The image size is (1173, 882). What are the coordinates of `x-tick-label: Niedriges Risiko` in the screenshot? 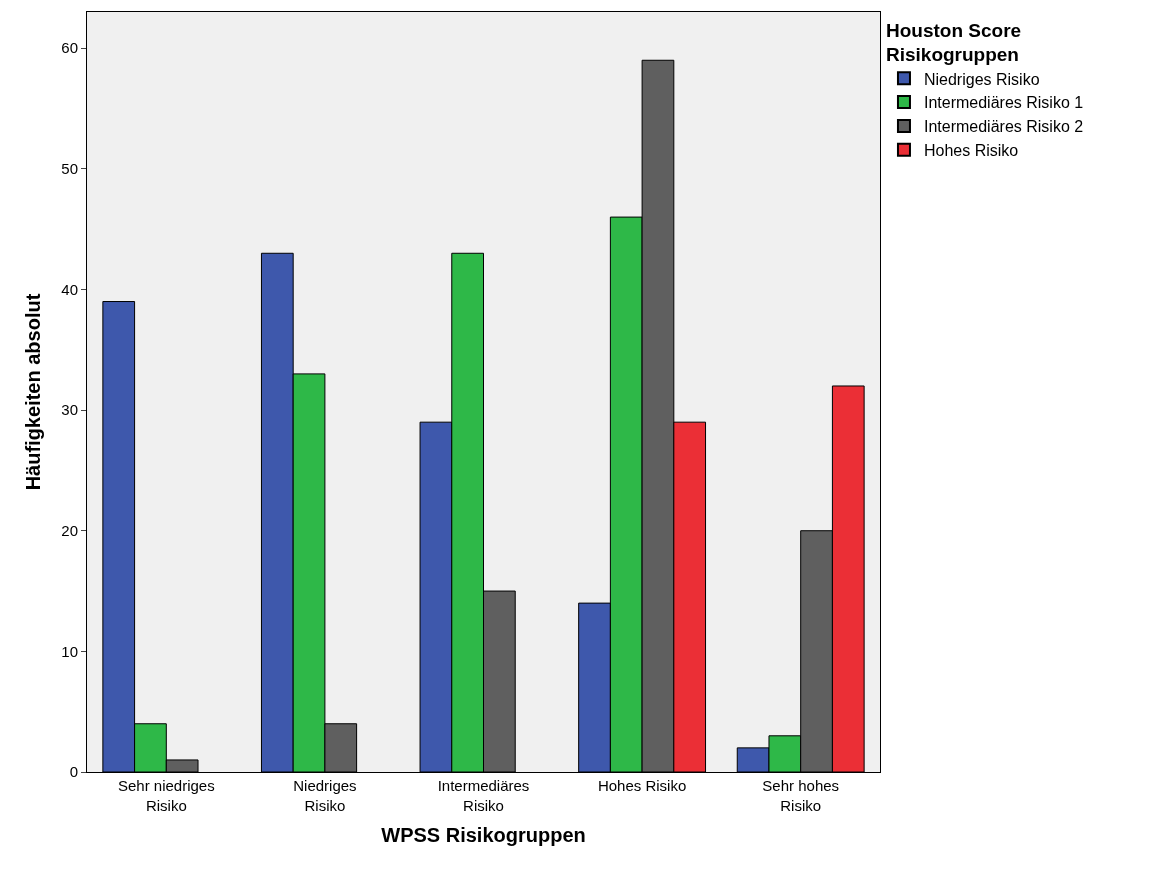 It's located at (325, 795).